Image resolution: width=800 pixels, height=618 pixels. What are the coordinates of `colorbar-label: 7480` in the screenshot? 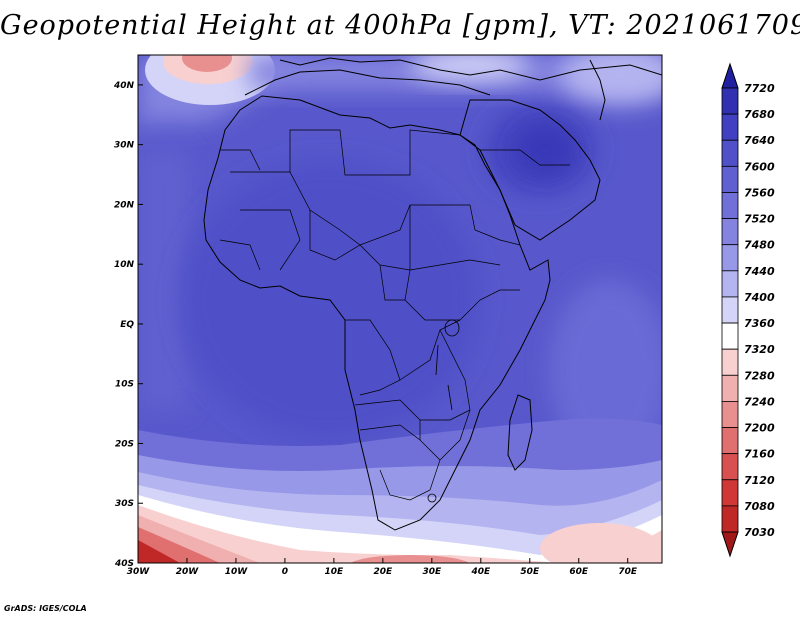 It's located at (759, 245).